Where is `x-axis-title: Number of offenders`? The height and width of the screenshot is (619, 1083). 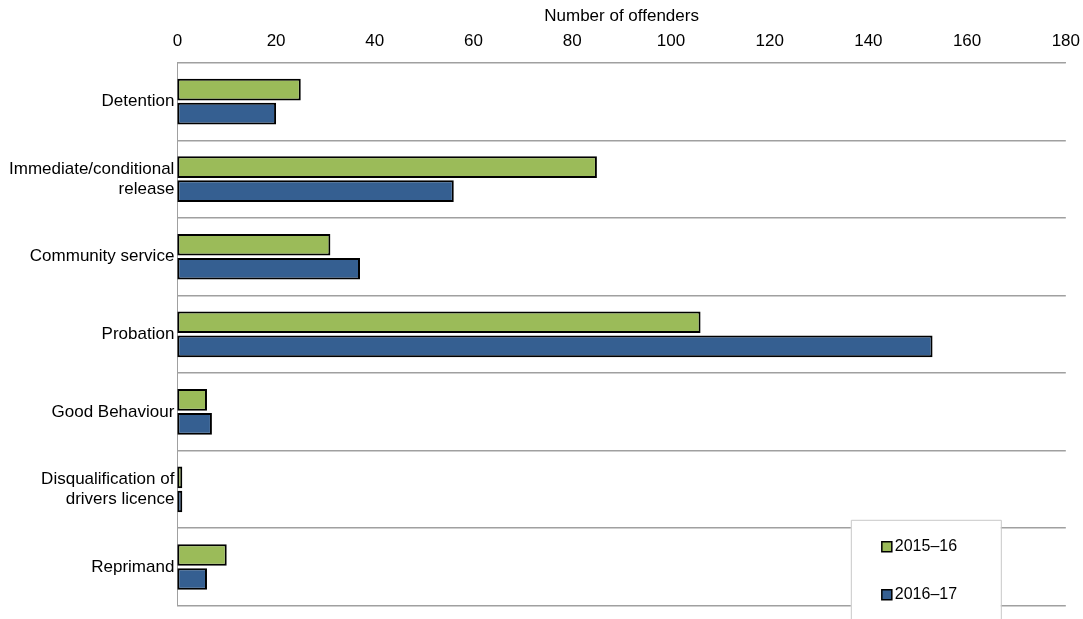
x-axis-title: Number of offenders is located at coordinates (621, 15).